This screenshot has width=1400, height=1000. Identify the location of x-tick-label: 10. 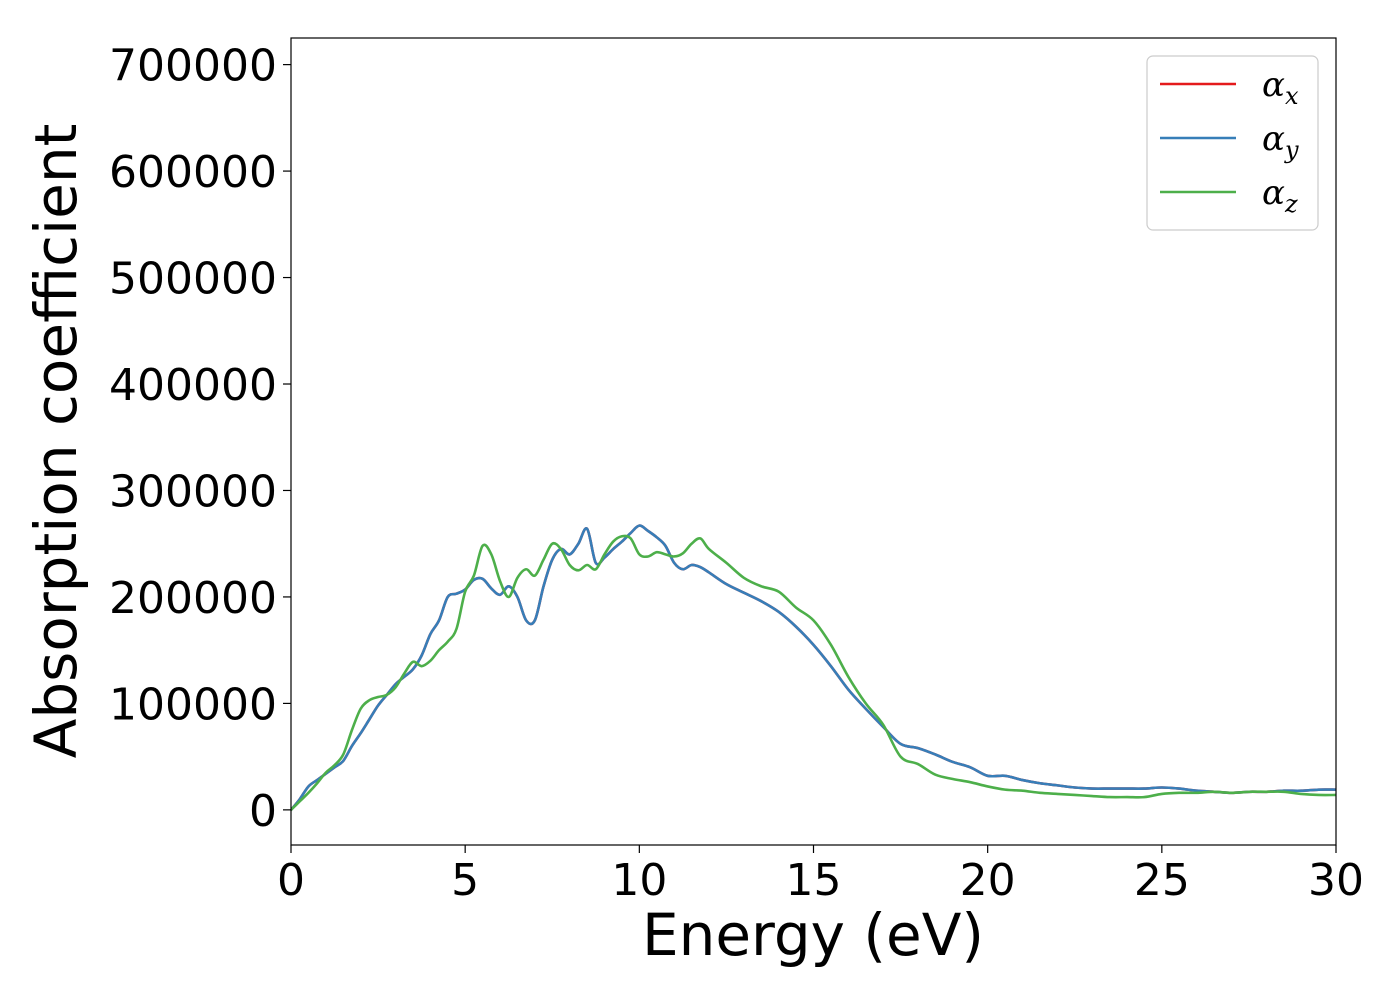
(639, 880).